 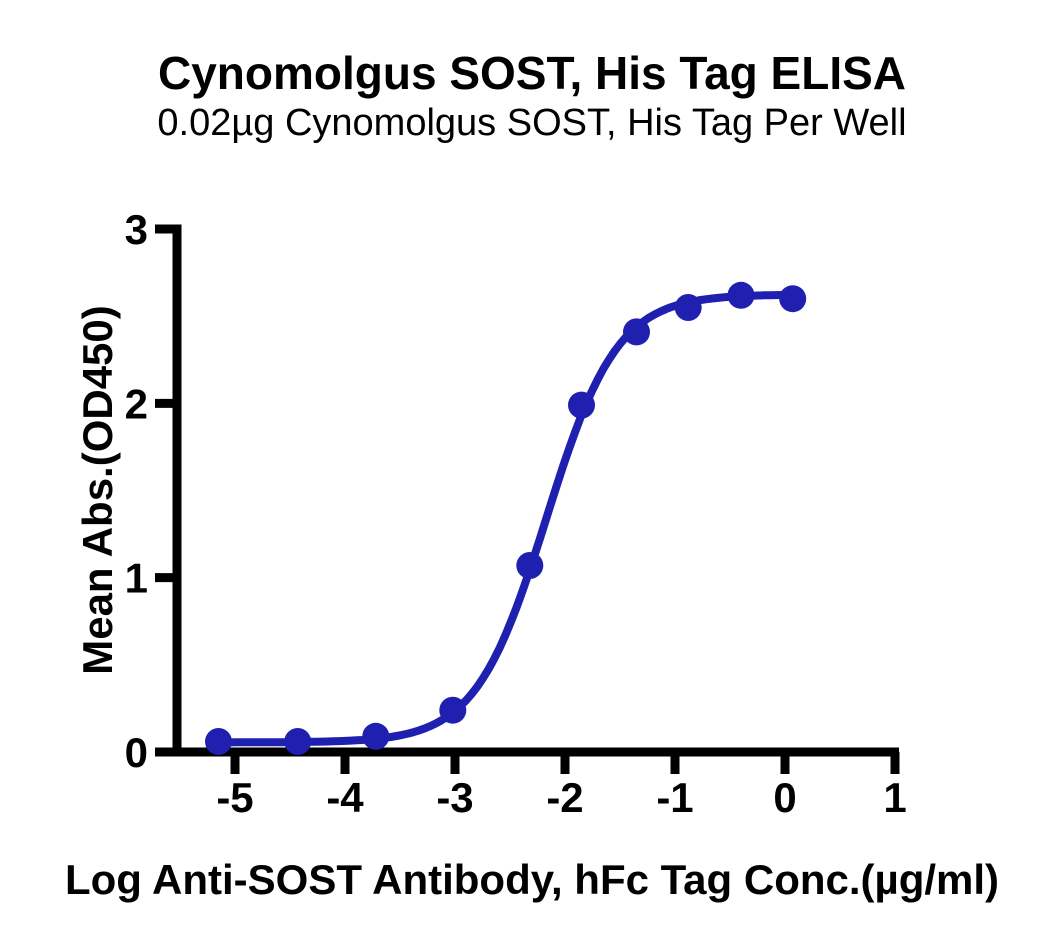 I want to click on x-tick-label: -5, so click(x=234, y=797).